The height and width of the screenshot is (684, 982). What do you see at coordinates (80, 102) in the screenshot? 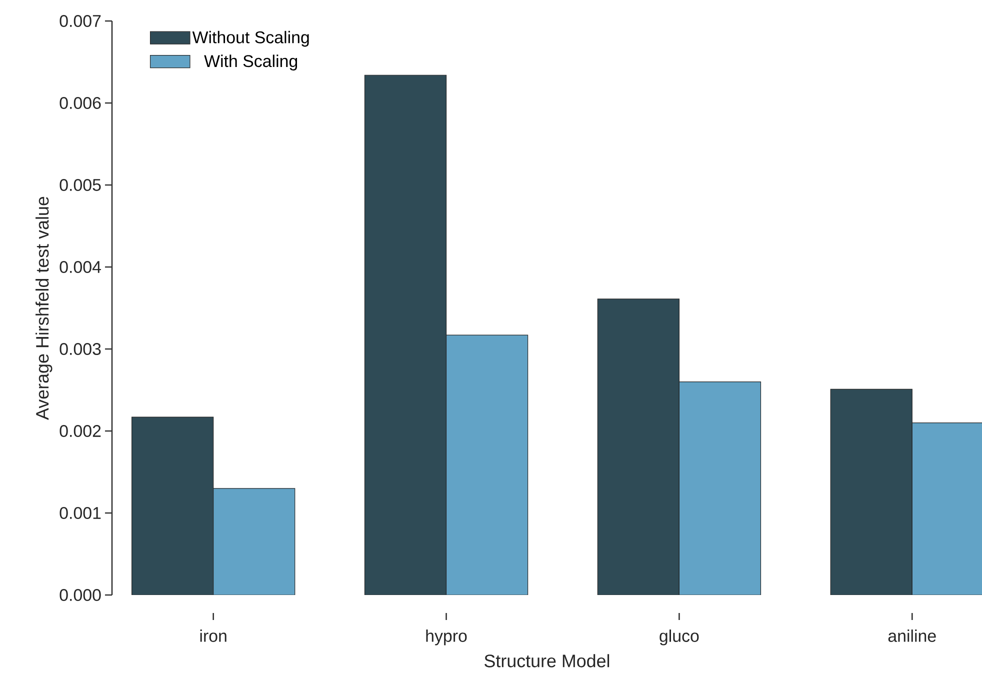
I see `y-tick-label: 0.006` at bounding box center [80, 102].